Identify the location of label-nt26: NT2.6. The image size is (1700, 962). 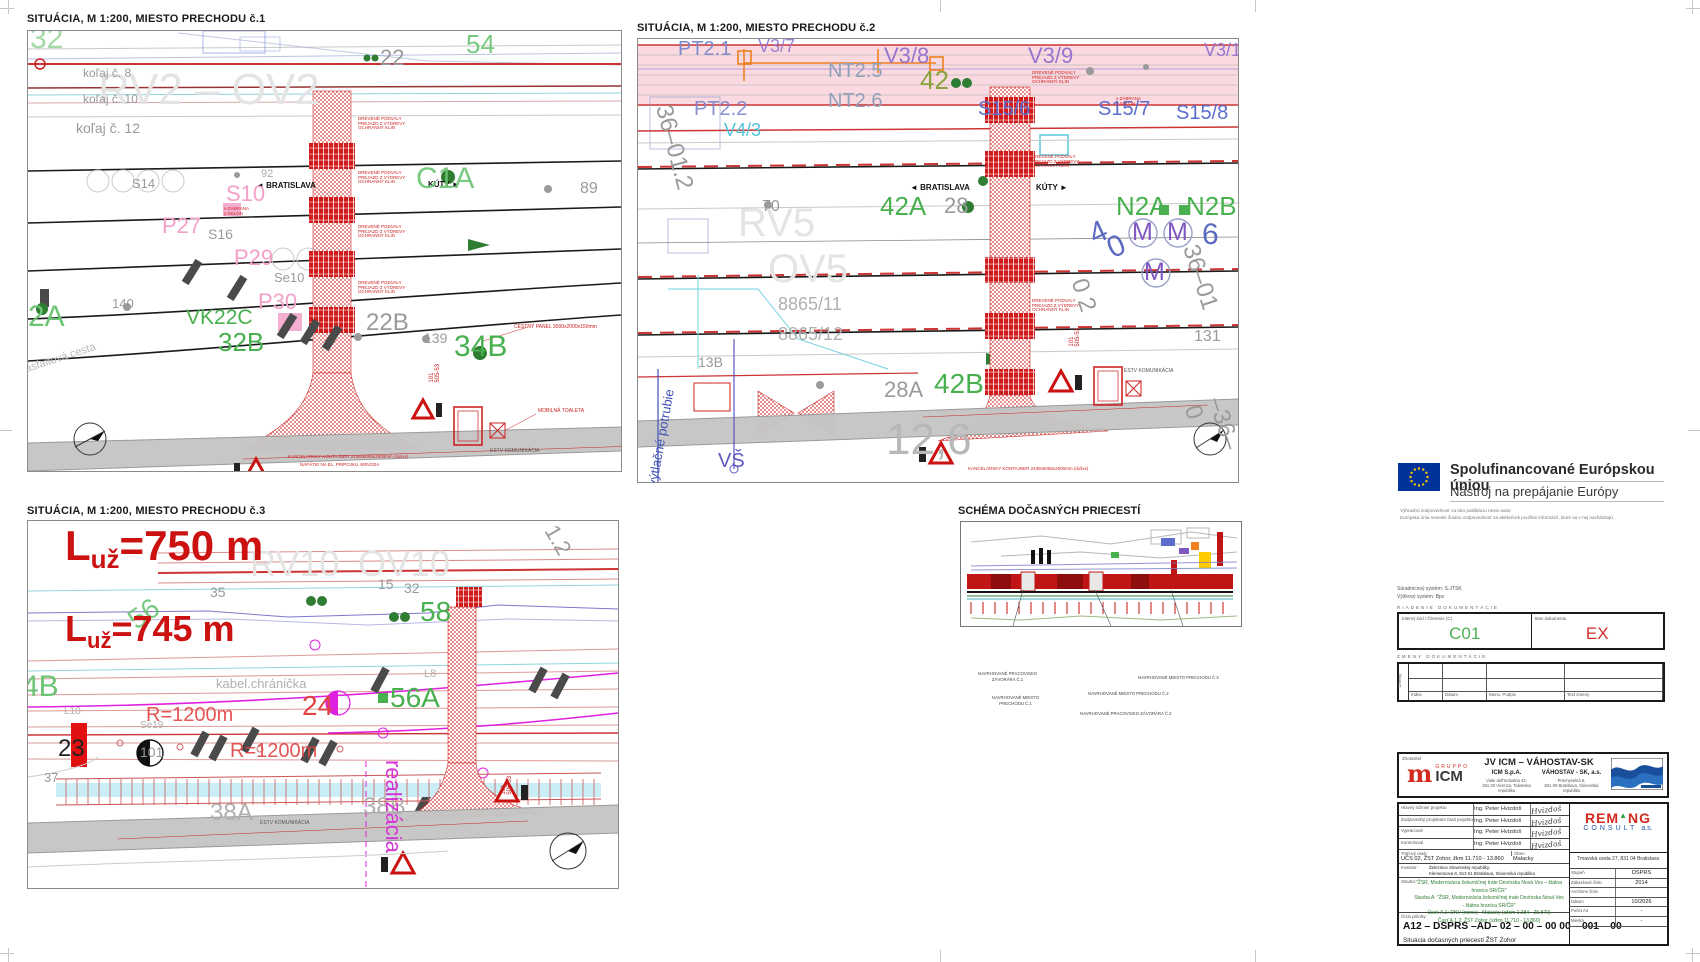
(855, 101).